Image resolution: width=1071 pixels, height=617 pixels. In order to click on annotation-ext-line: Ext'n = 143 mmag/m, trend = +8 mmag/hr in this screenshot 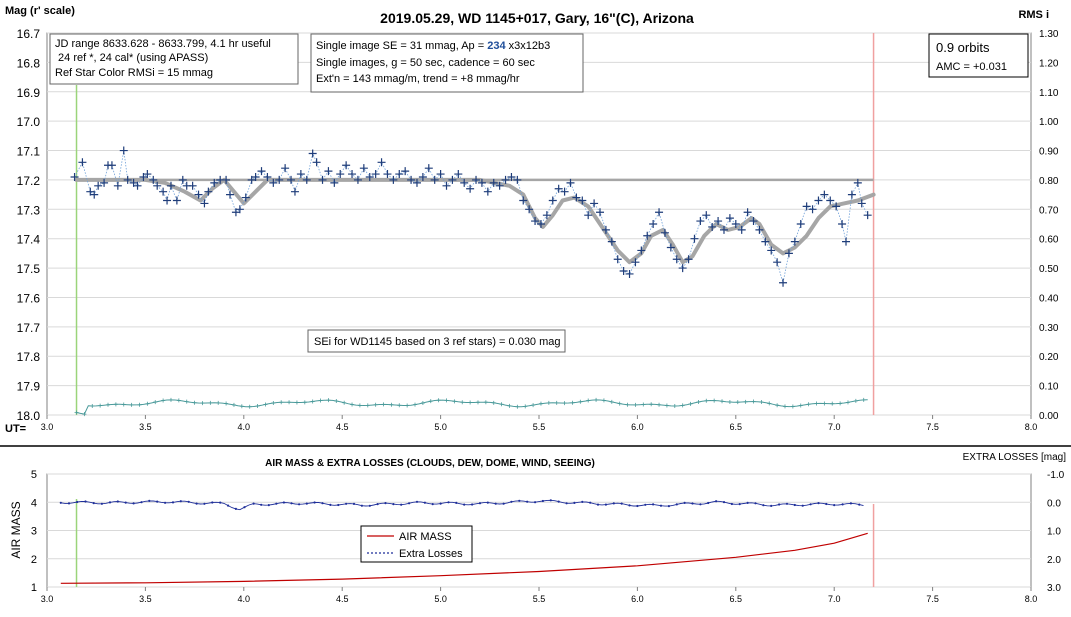, I will do `click(418, 79)`.